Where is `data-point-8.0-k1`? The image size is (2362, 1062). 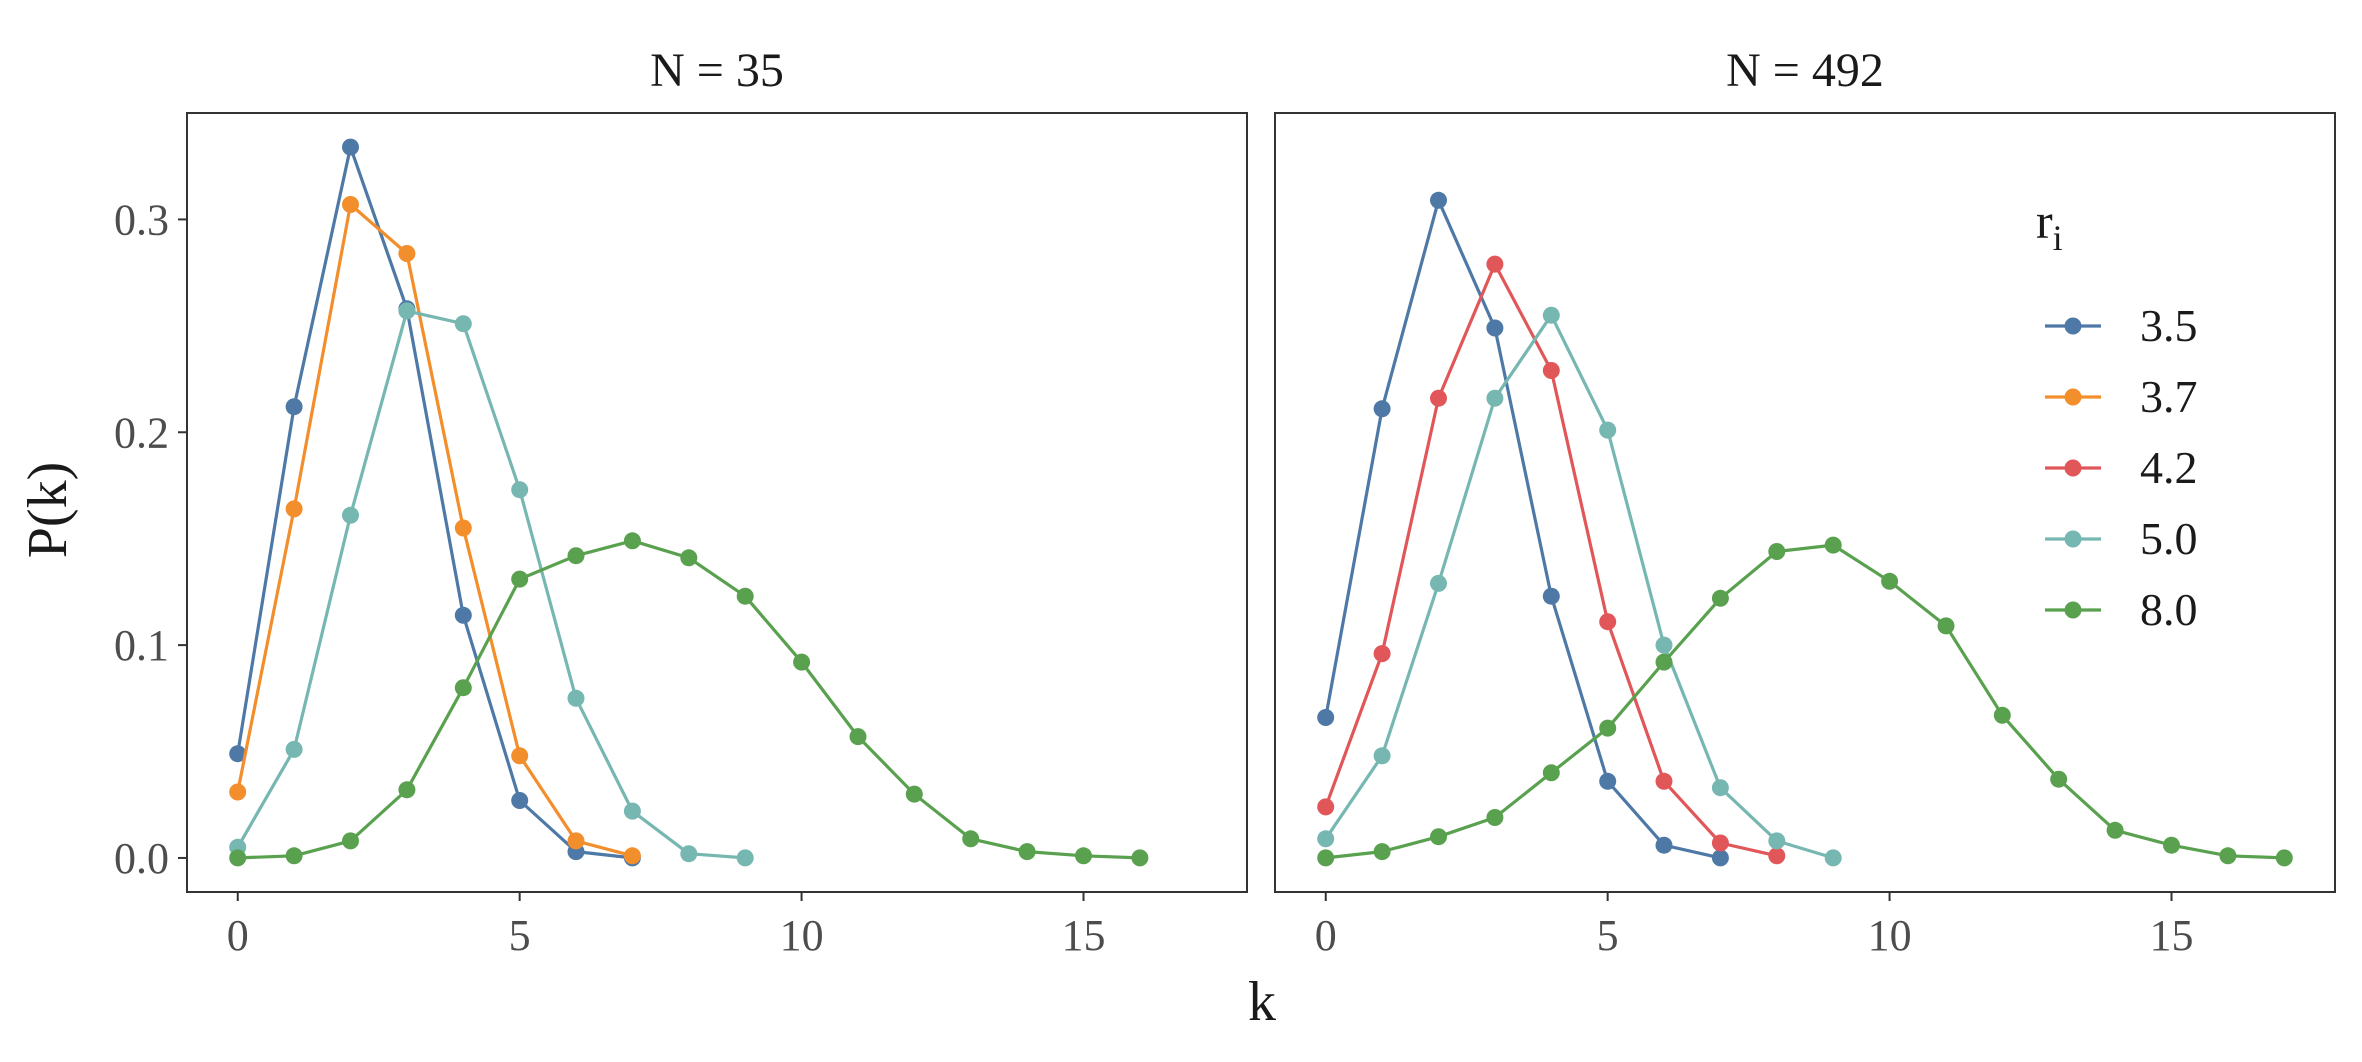 data-point-8.0-k1 is located at coordinates (1382, 852).